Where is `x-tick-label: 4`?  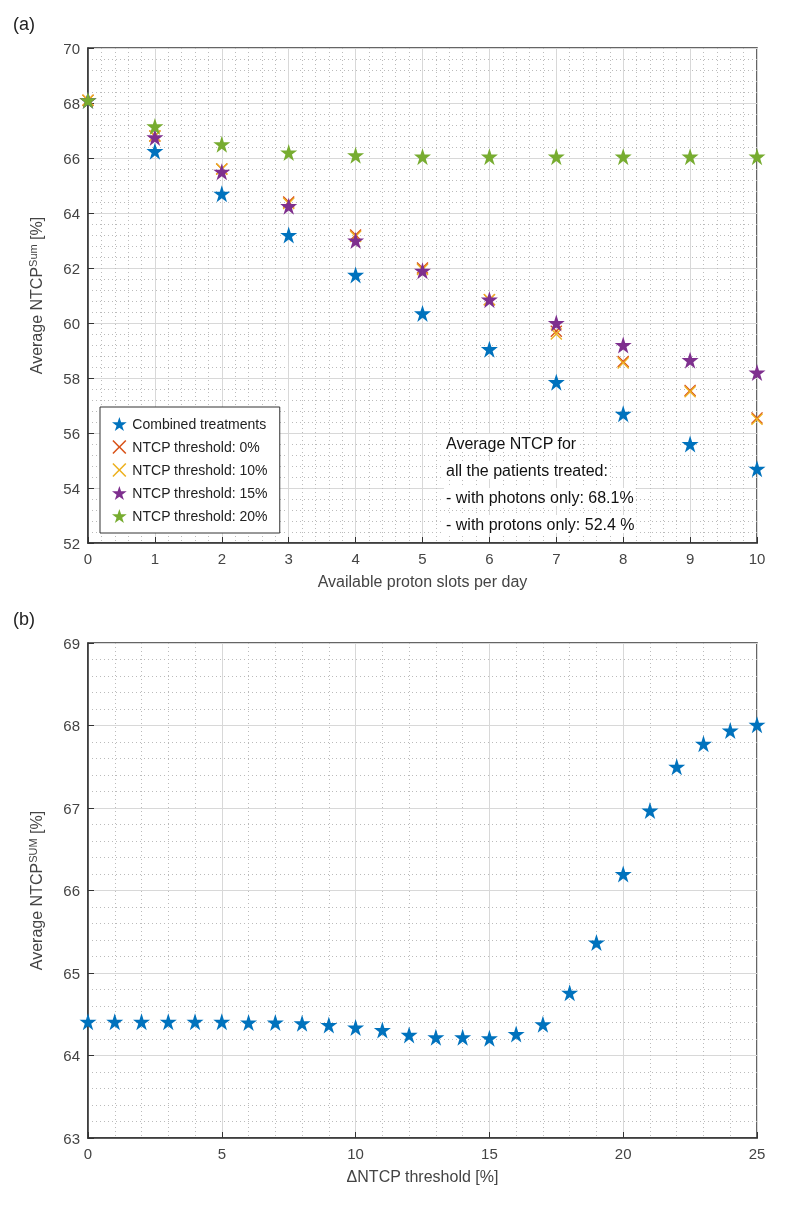 x-tick-label: 4 is located at coordinates (355, 558).